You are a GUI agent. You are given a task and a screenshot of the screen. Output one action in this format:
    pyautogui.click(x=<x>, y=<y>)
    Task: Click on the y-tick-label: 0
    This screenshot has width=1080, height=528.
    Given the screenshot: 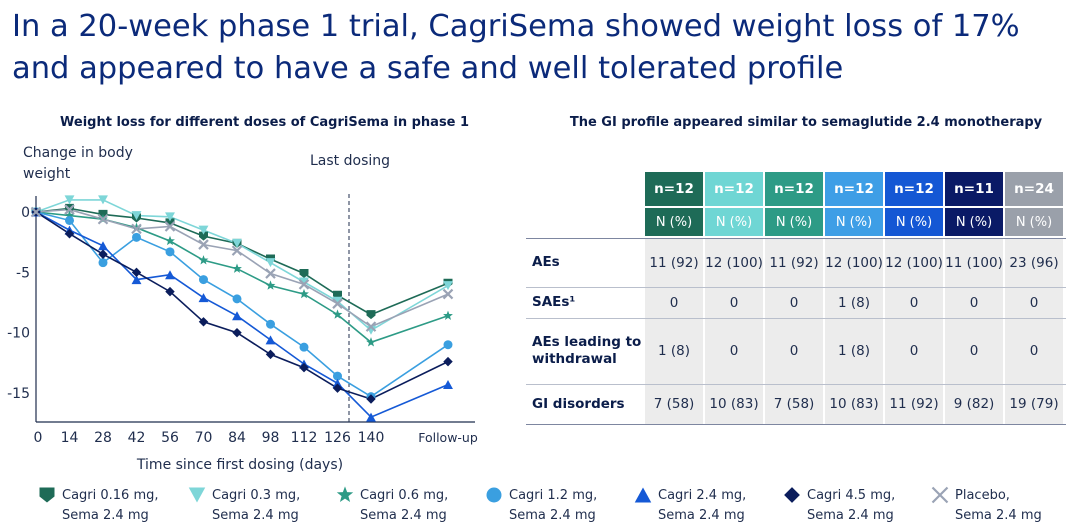 What is the action you would take?
    pyautogui.click(x=25, y=213)
    